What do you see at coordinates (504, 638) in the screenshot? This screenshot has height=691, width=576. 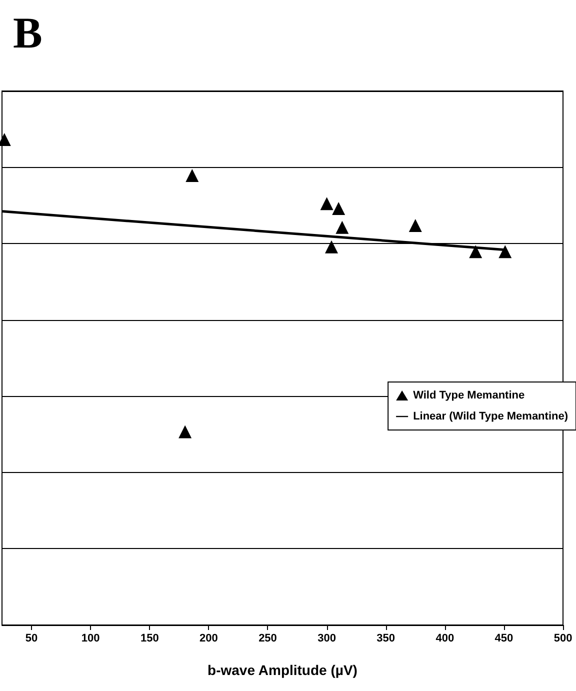 I see `x-tick-label: 450` at bounding box center [504, 638].